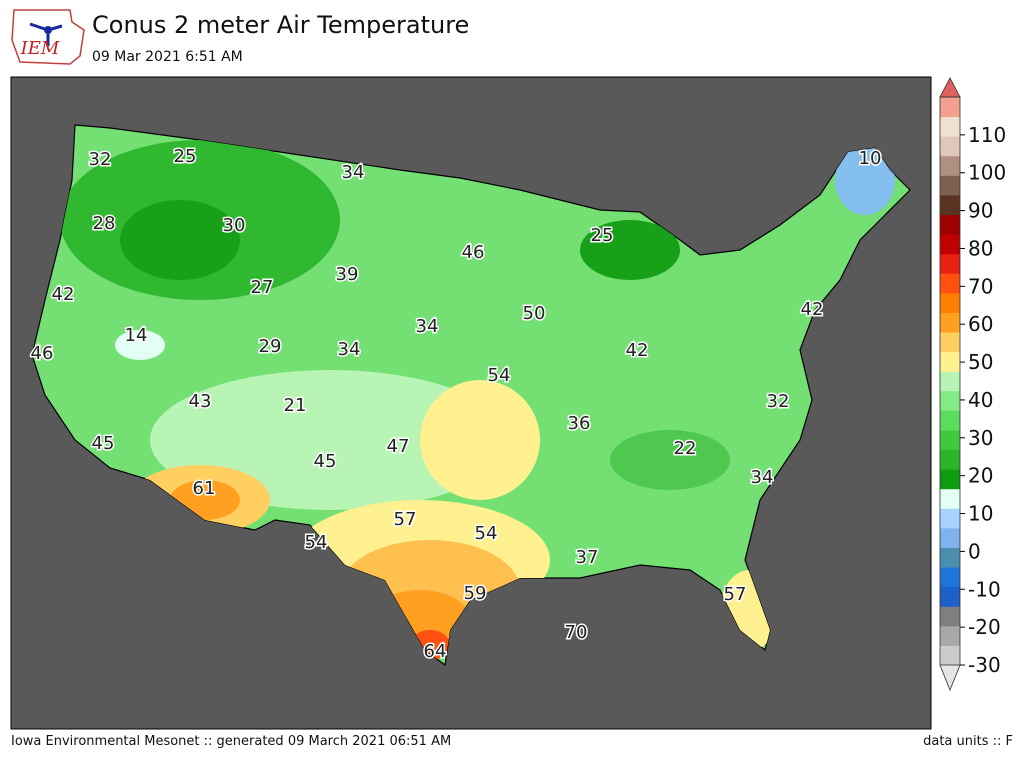  I want to click on logo-text: IEM, so click(40, 48).